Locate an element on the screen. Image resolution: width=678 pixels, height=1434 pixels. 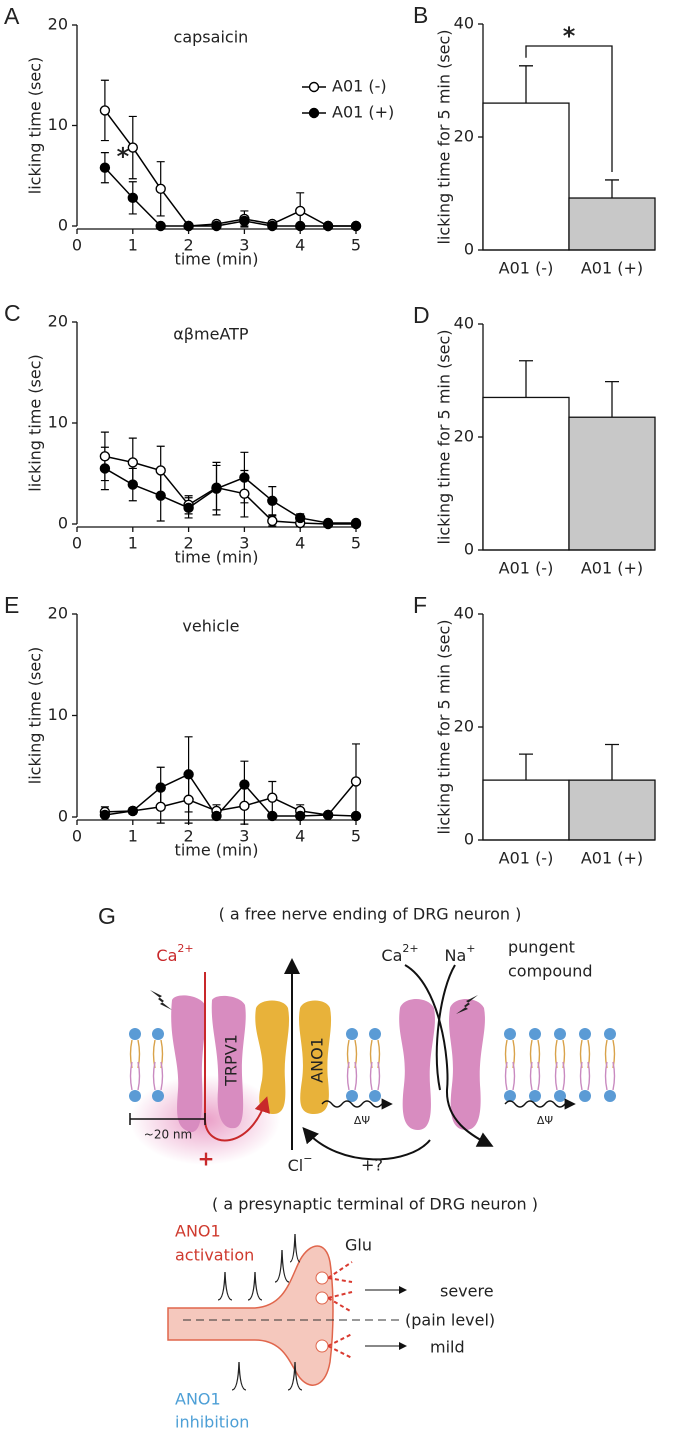
outcome-label: mild is located at coordinates (447, 1347).